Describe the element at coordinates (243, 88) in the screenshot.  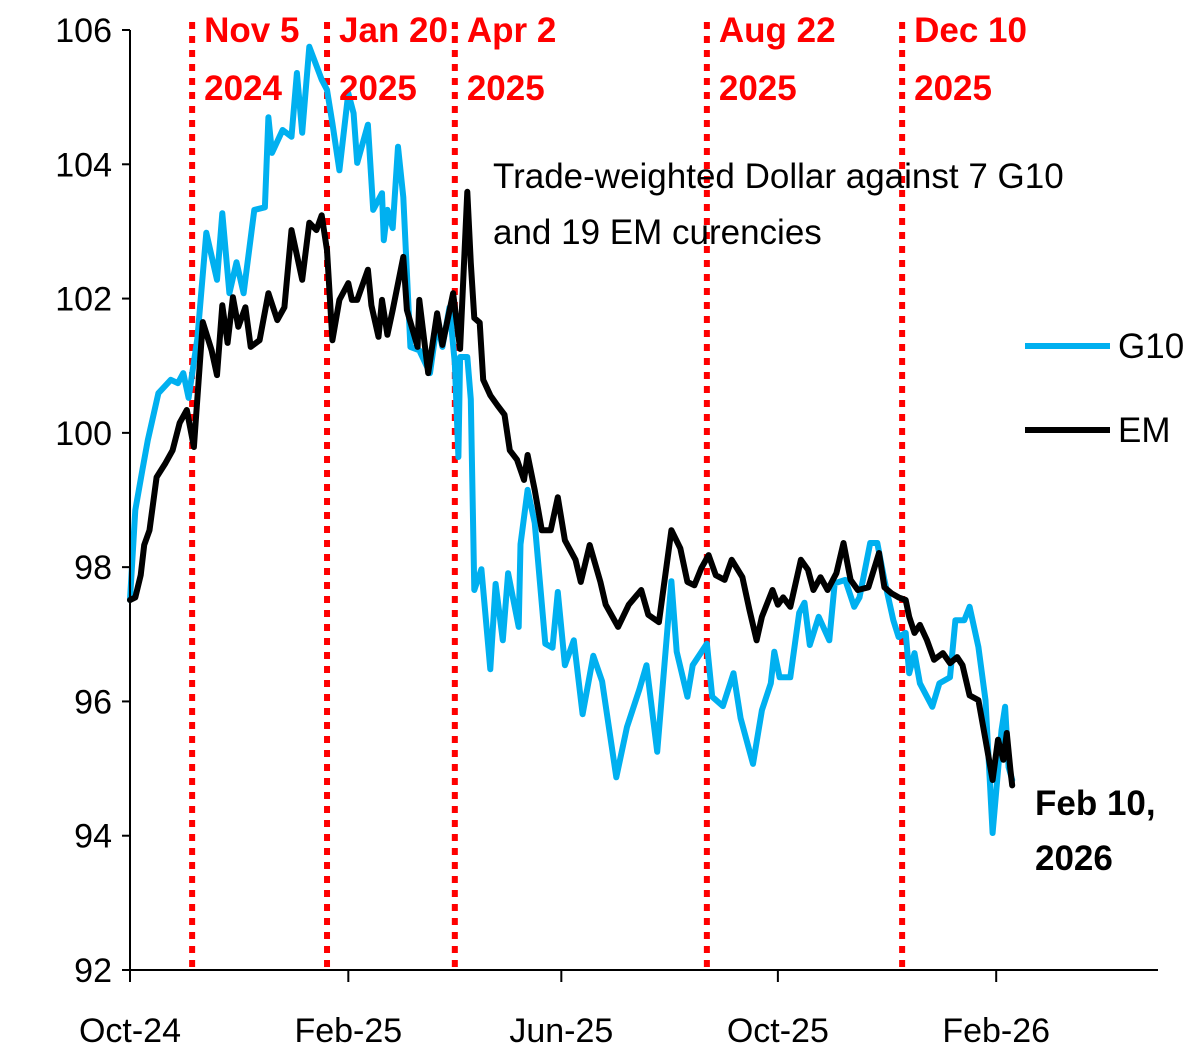
I see `event-label-line: 2024` at that location.